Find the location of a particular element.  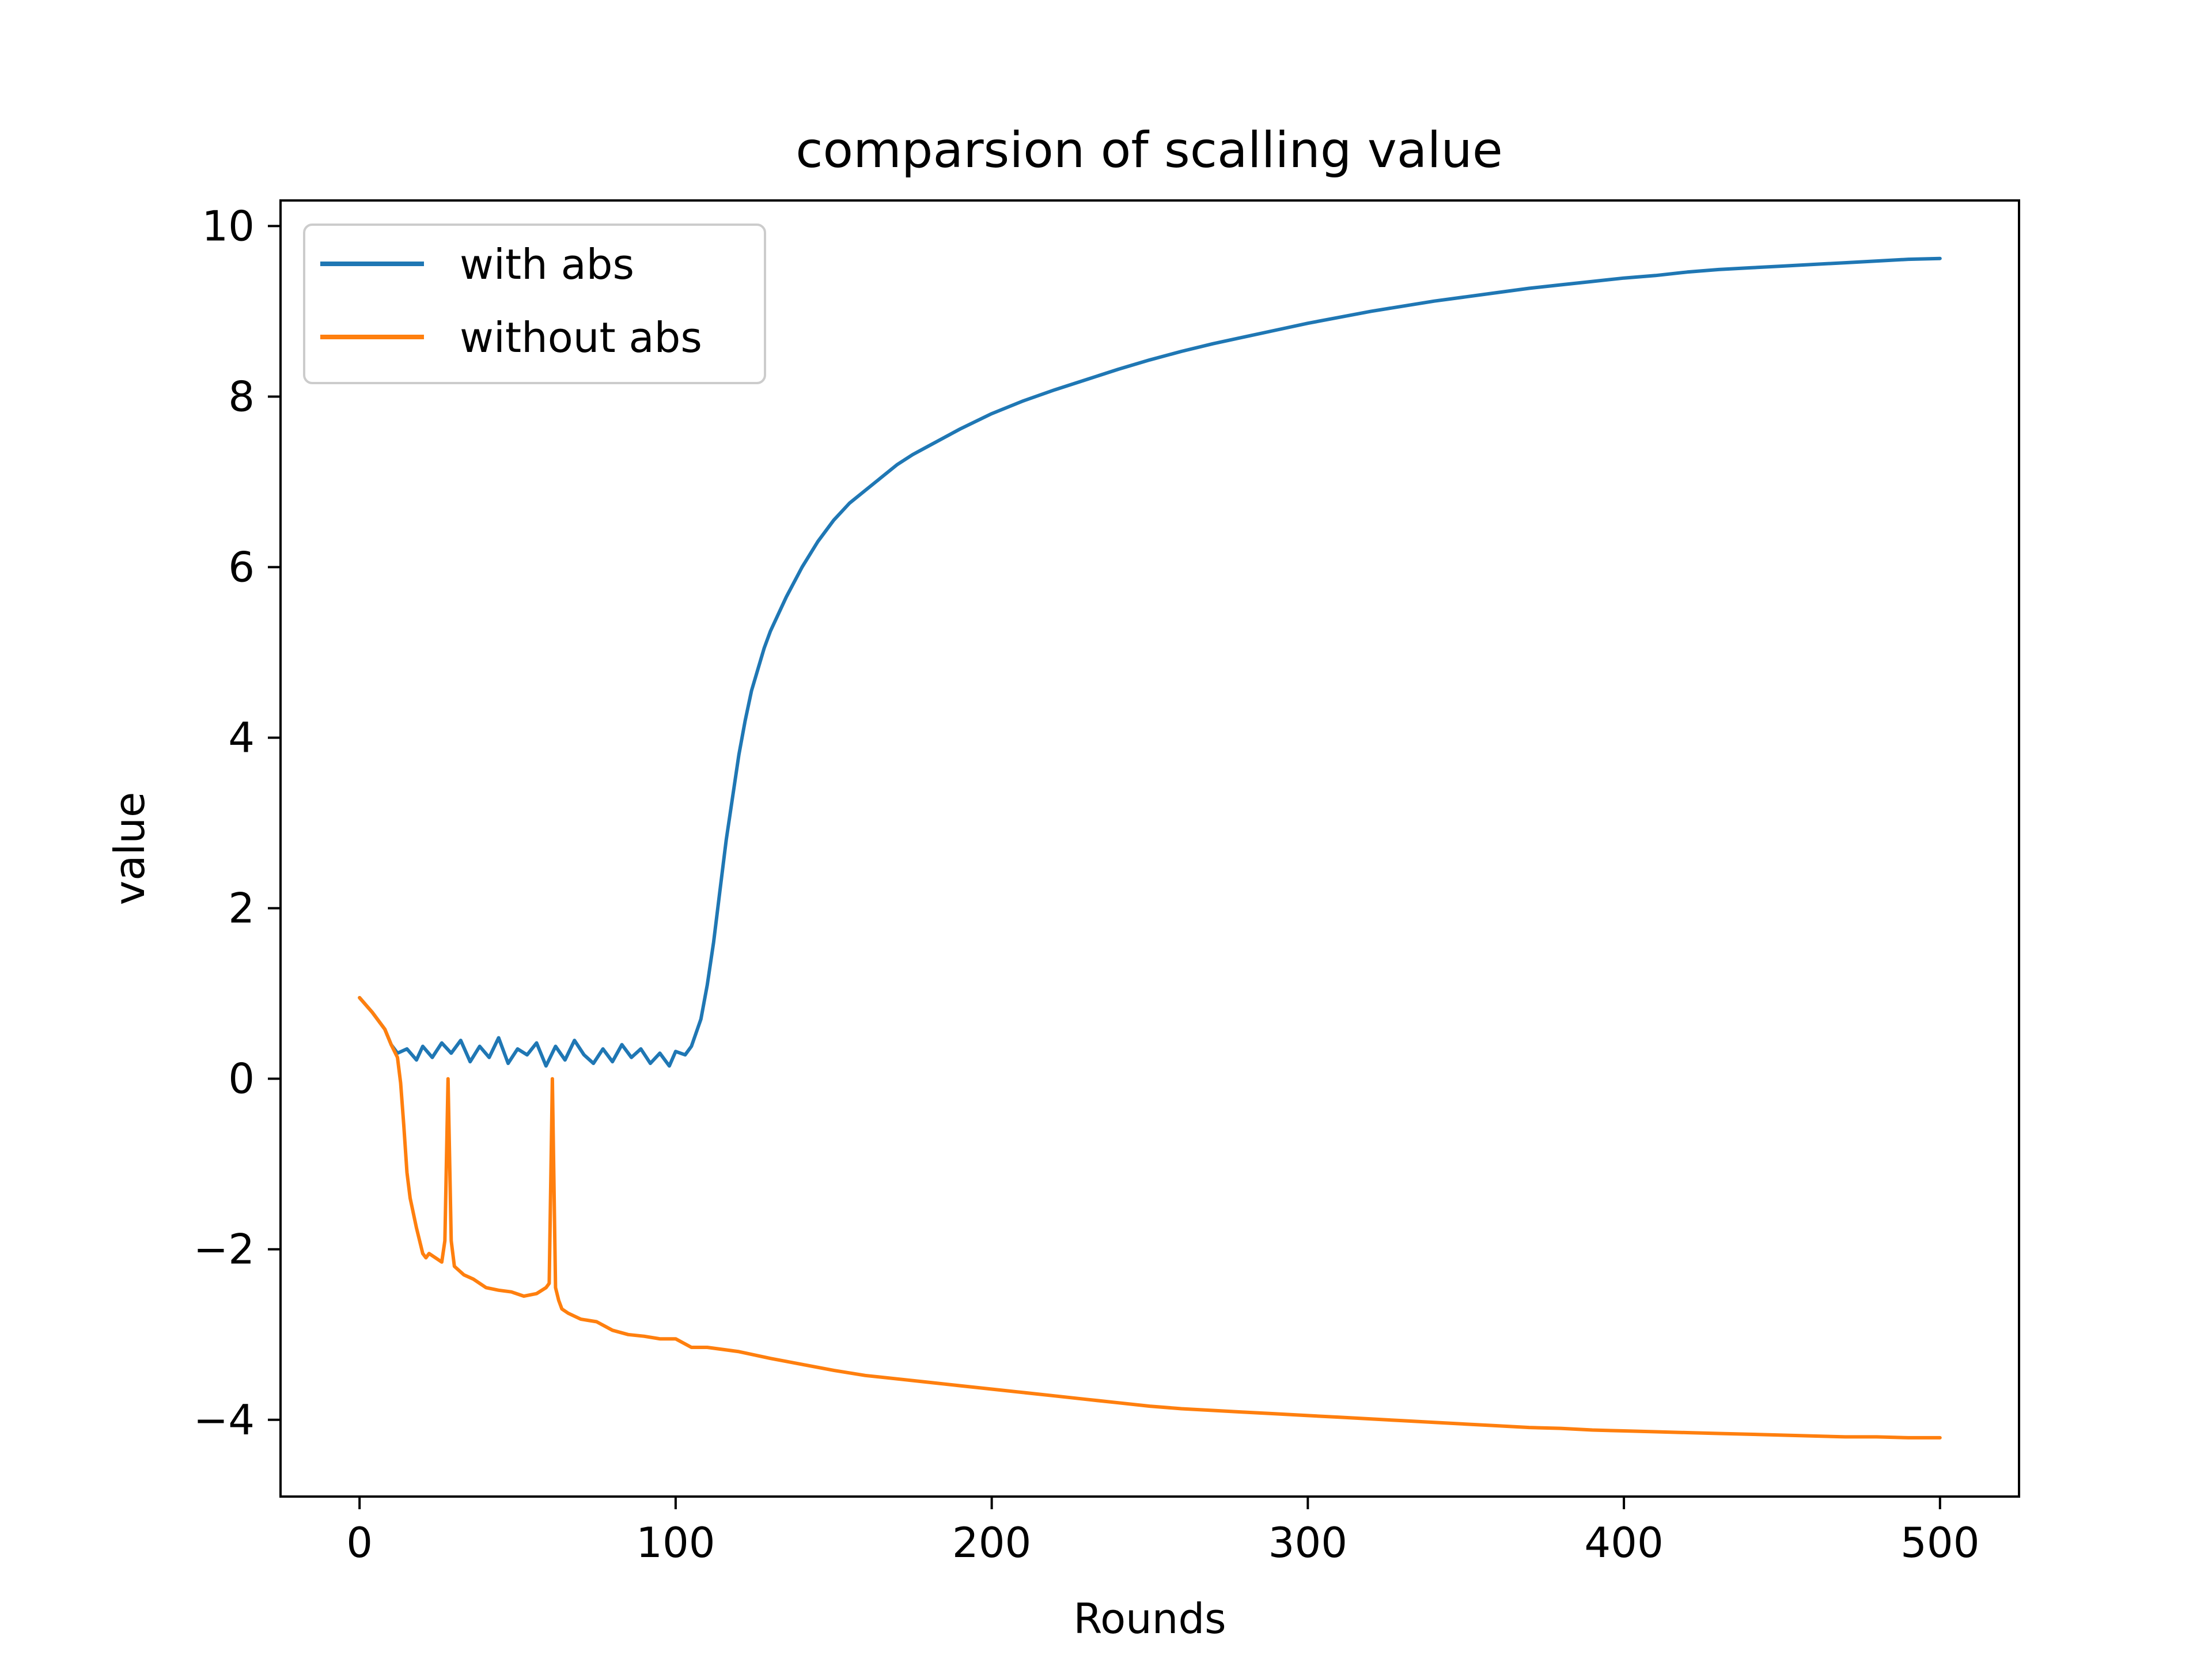

y-axis-label: value is located at coordinates (129, 849).